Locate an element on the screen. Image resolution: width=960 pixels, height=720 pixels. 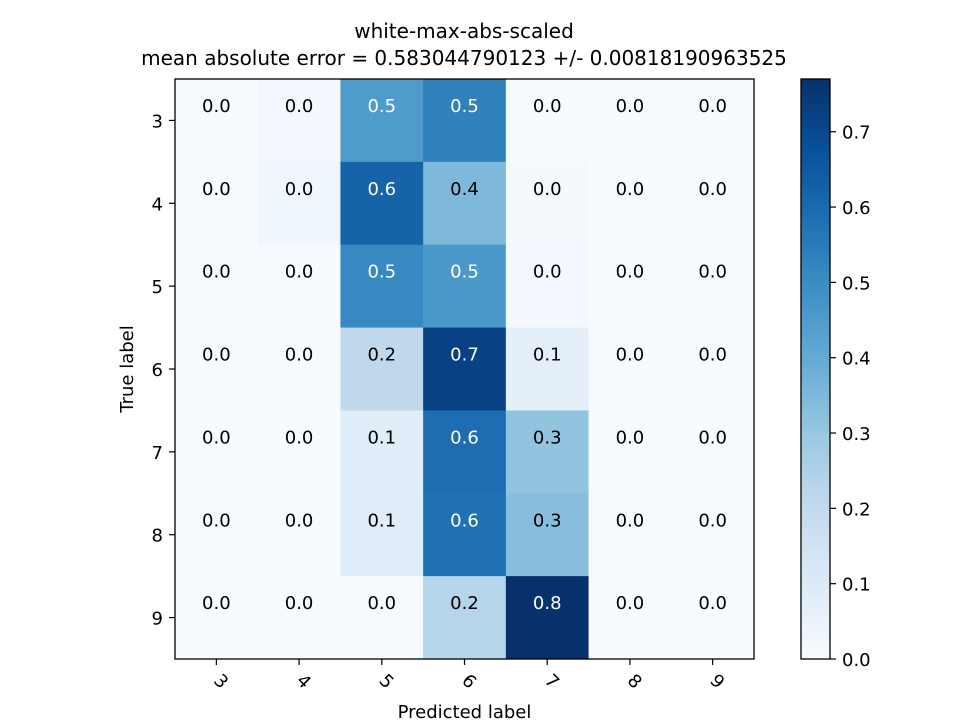
y-tick-label: 9 is located at coordinates (157, 619).